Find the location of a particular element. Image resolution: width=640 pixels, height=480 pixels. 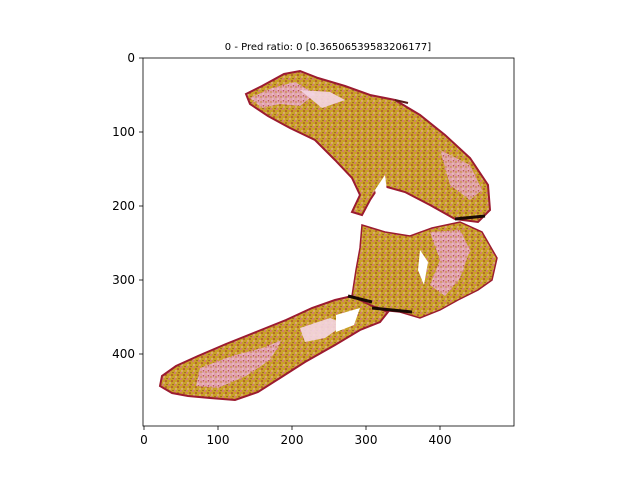

y-axis: 0 100 200 300 400 is located at coordinates (127, 206).